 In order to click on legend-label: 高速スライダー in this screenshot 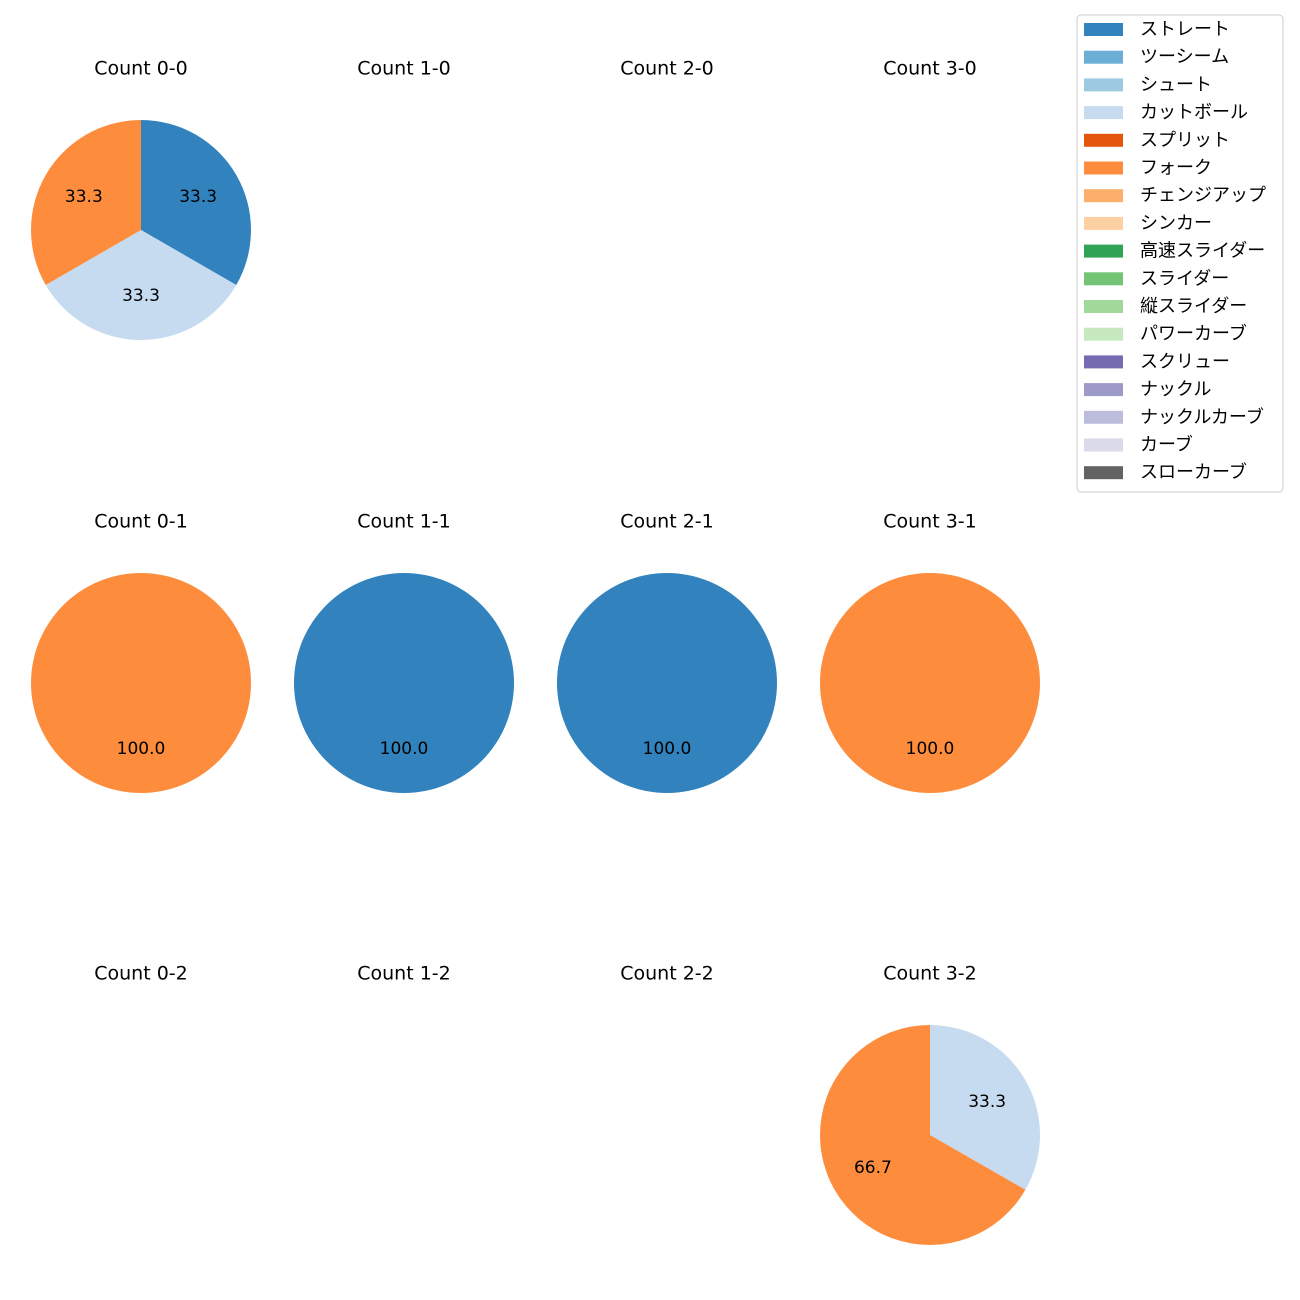, I will do `click(1202, 251)`.